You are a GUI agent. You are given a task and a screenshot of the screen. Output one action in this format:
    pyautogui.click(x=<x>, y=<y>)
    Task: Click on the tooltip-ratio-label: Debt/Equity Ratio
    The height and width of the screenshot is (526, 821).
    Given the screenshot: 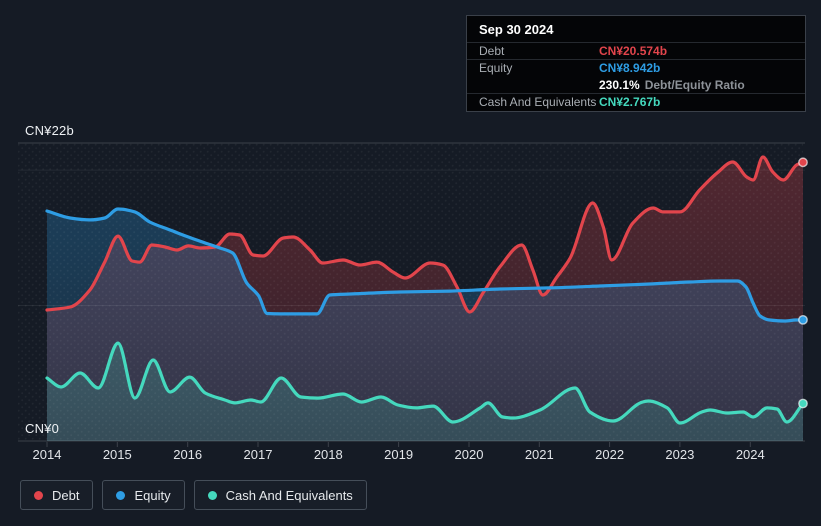 What is the action you would take?
    pyautogui.click(x=694, y=84)
    